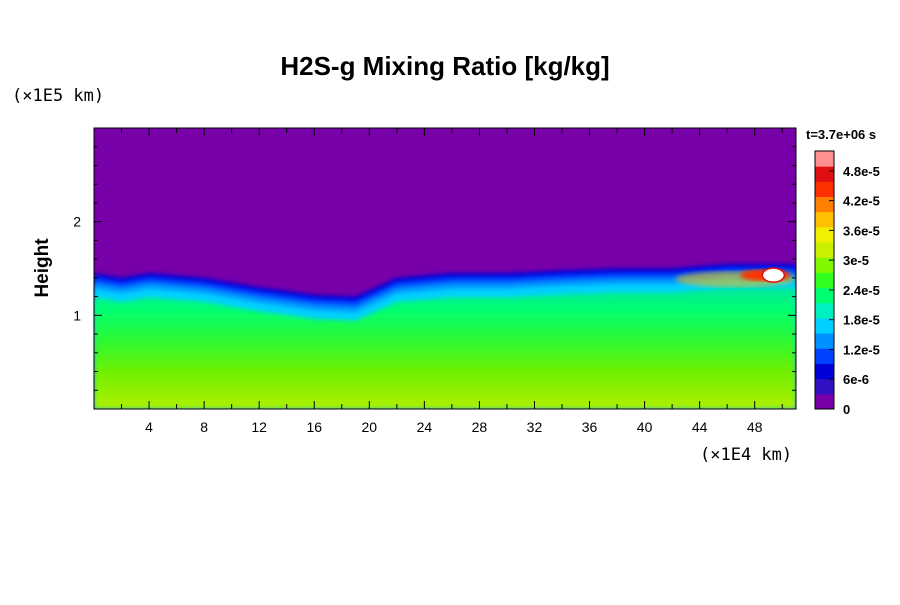 Image resolution: width=900 pixels, height=605 pixels. I want to click on x-tick-label: 8, so click(204, 427).